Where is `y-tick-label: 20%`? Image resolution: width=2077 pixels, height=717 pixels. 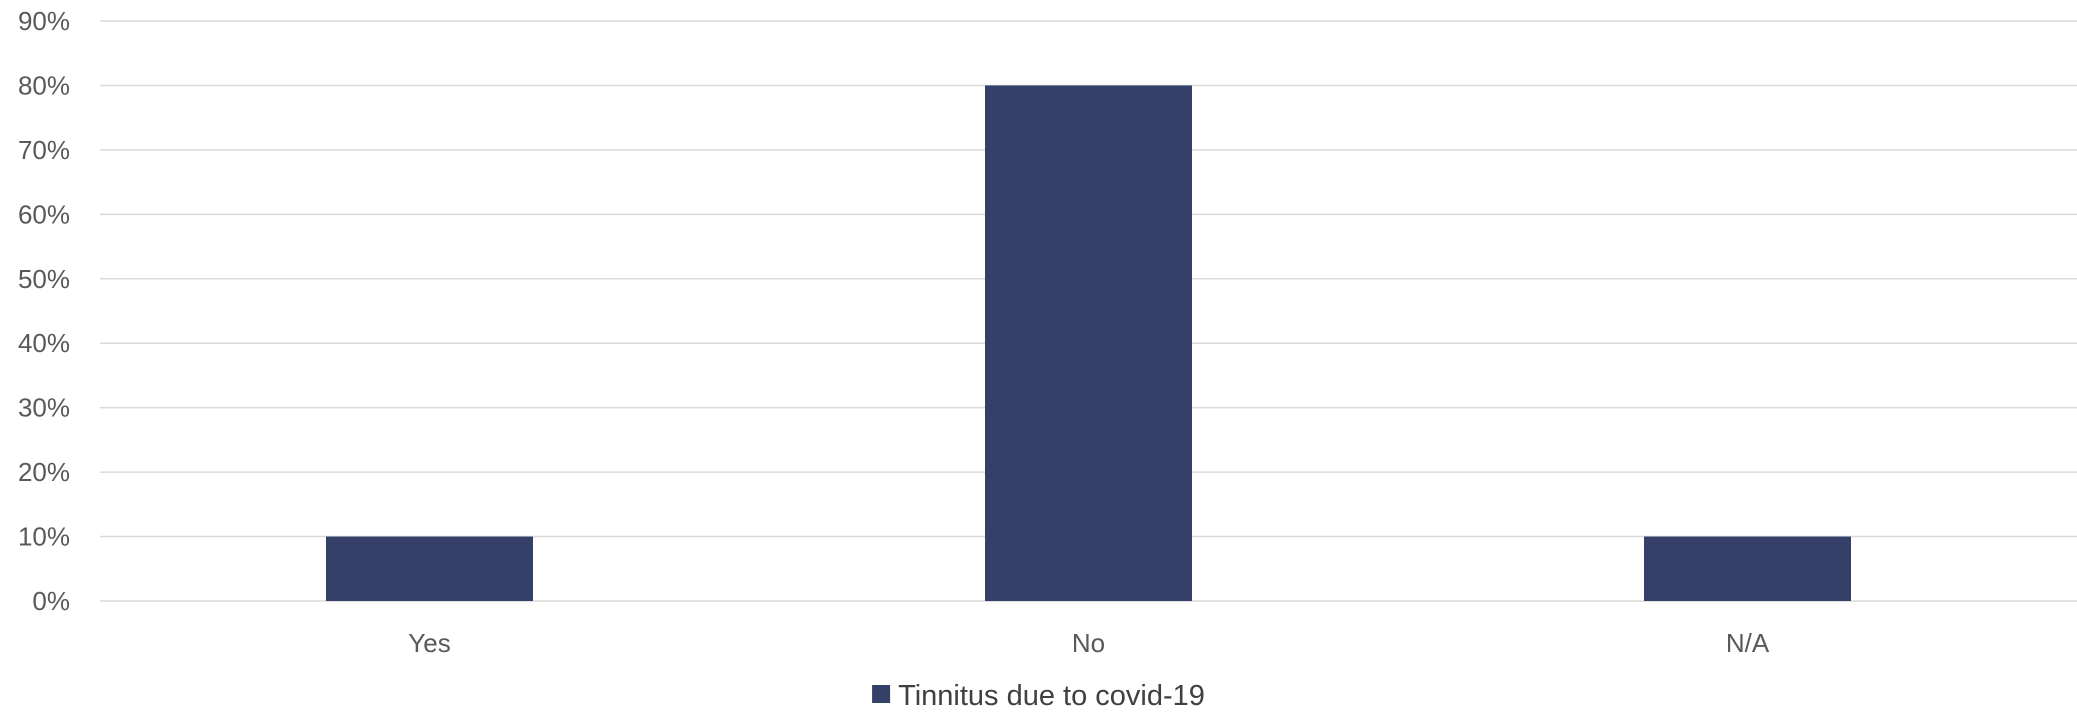 y-tick-label: 20% is located at coordinates (44, 472).